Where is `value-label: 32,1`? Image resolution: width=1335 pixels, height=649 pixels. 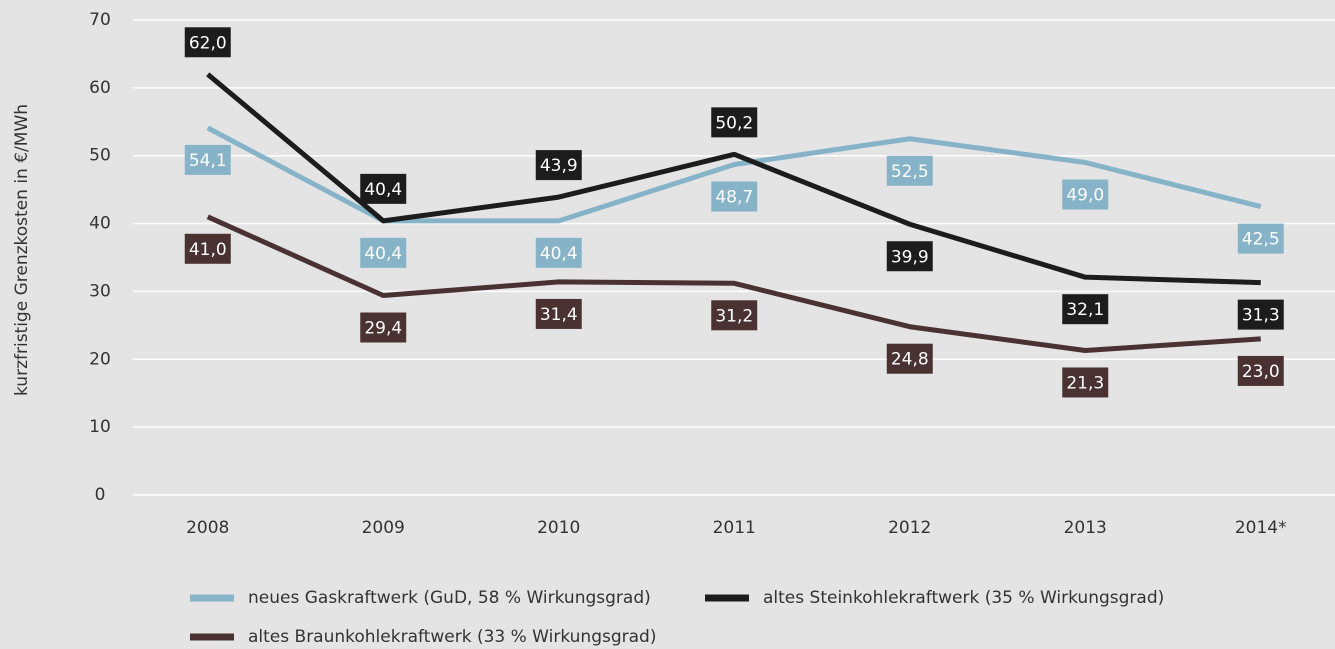 value-label: 32,1 is located at coordinates (1085, 309).